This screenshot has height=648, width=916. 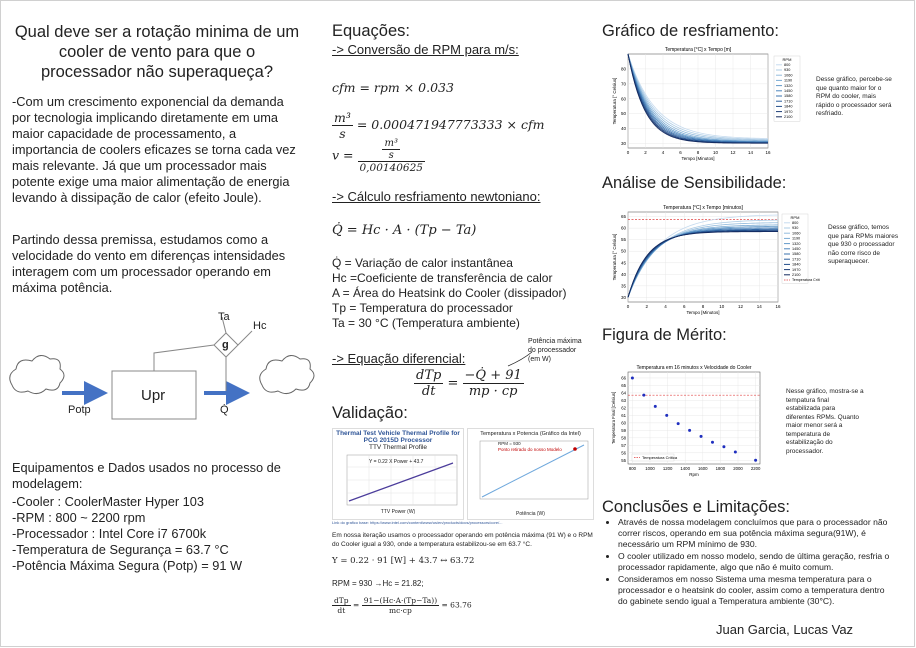 I want to click on max-power-note: Potência máxima do processador (em W), so click(x=555, y=350).